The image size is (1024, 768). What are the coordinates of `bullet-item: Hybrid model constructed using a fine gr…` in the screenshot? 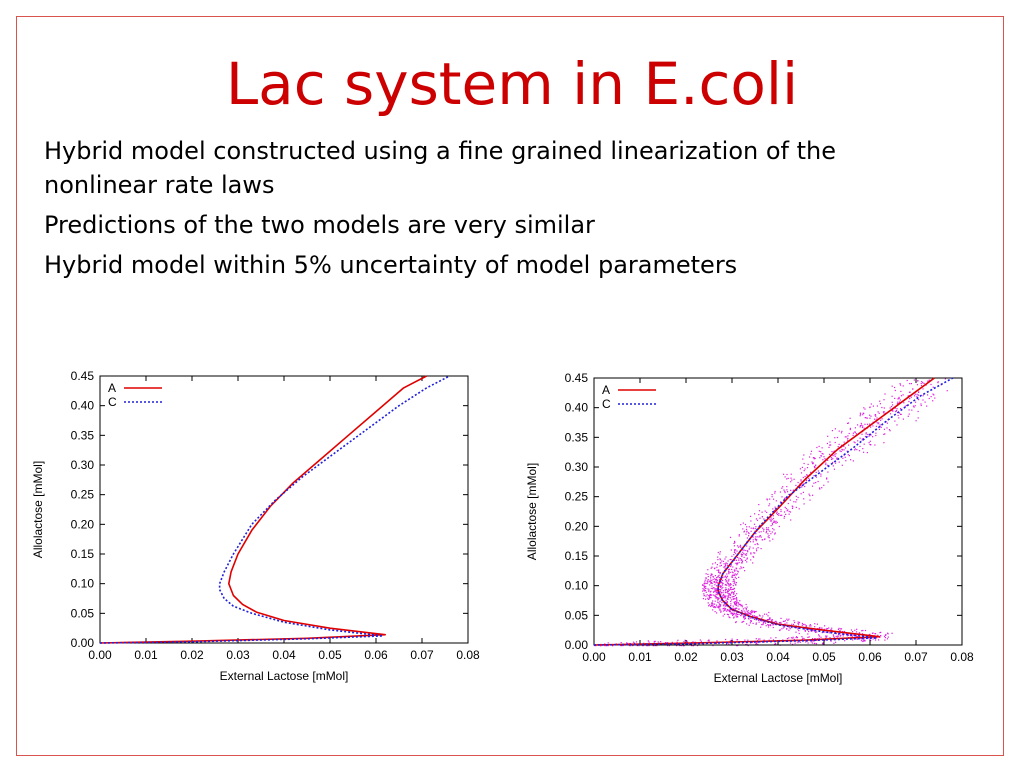 It's located at (440, 168).